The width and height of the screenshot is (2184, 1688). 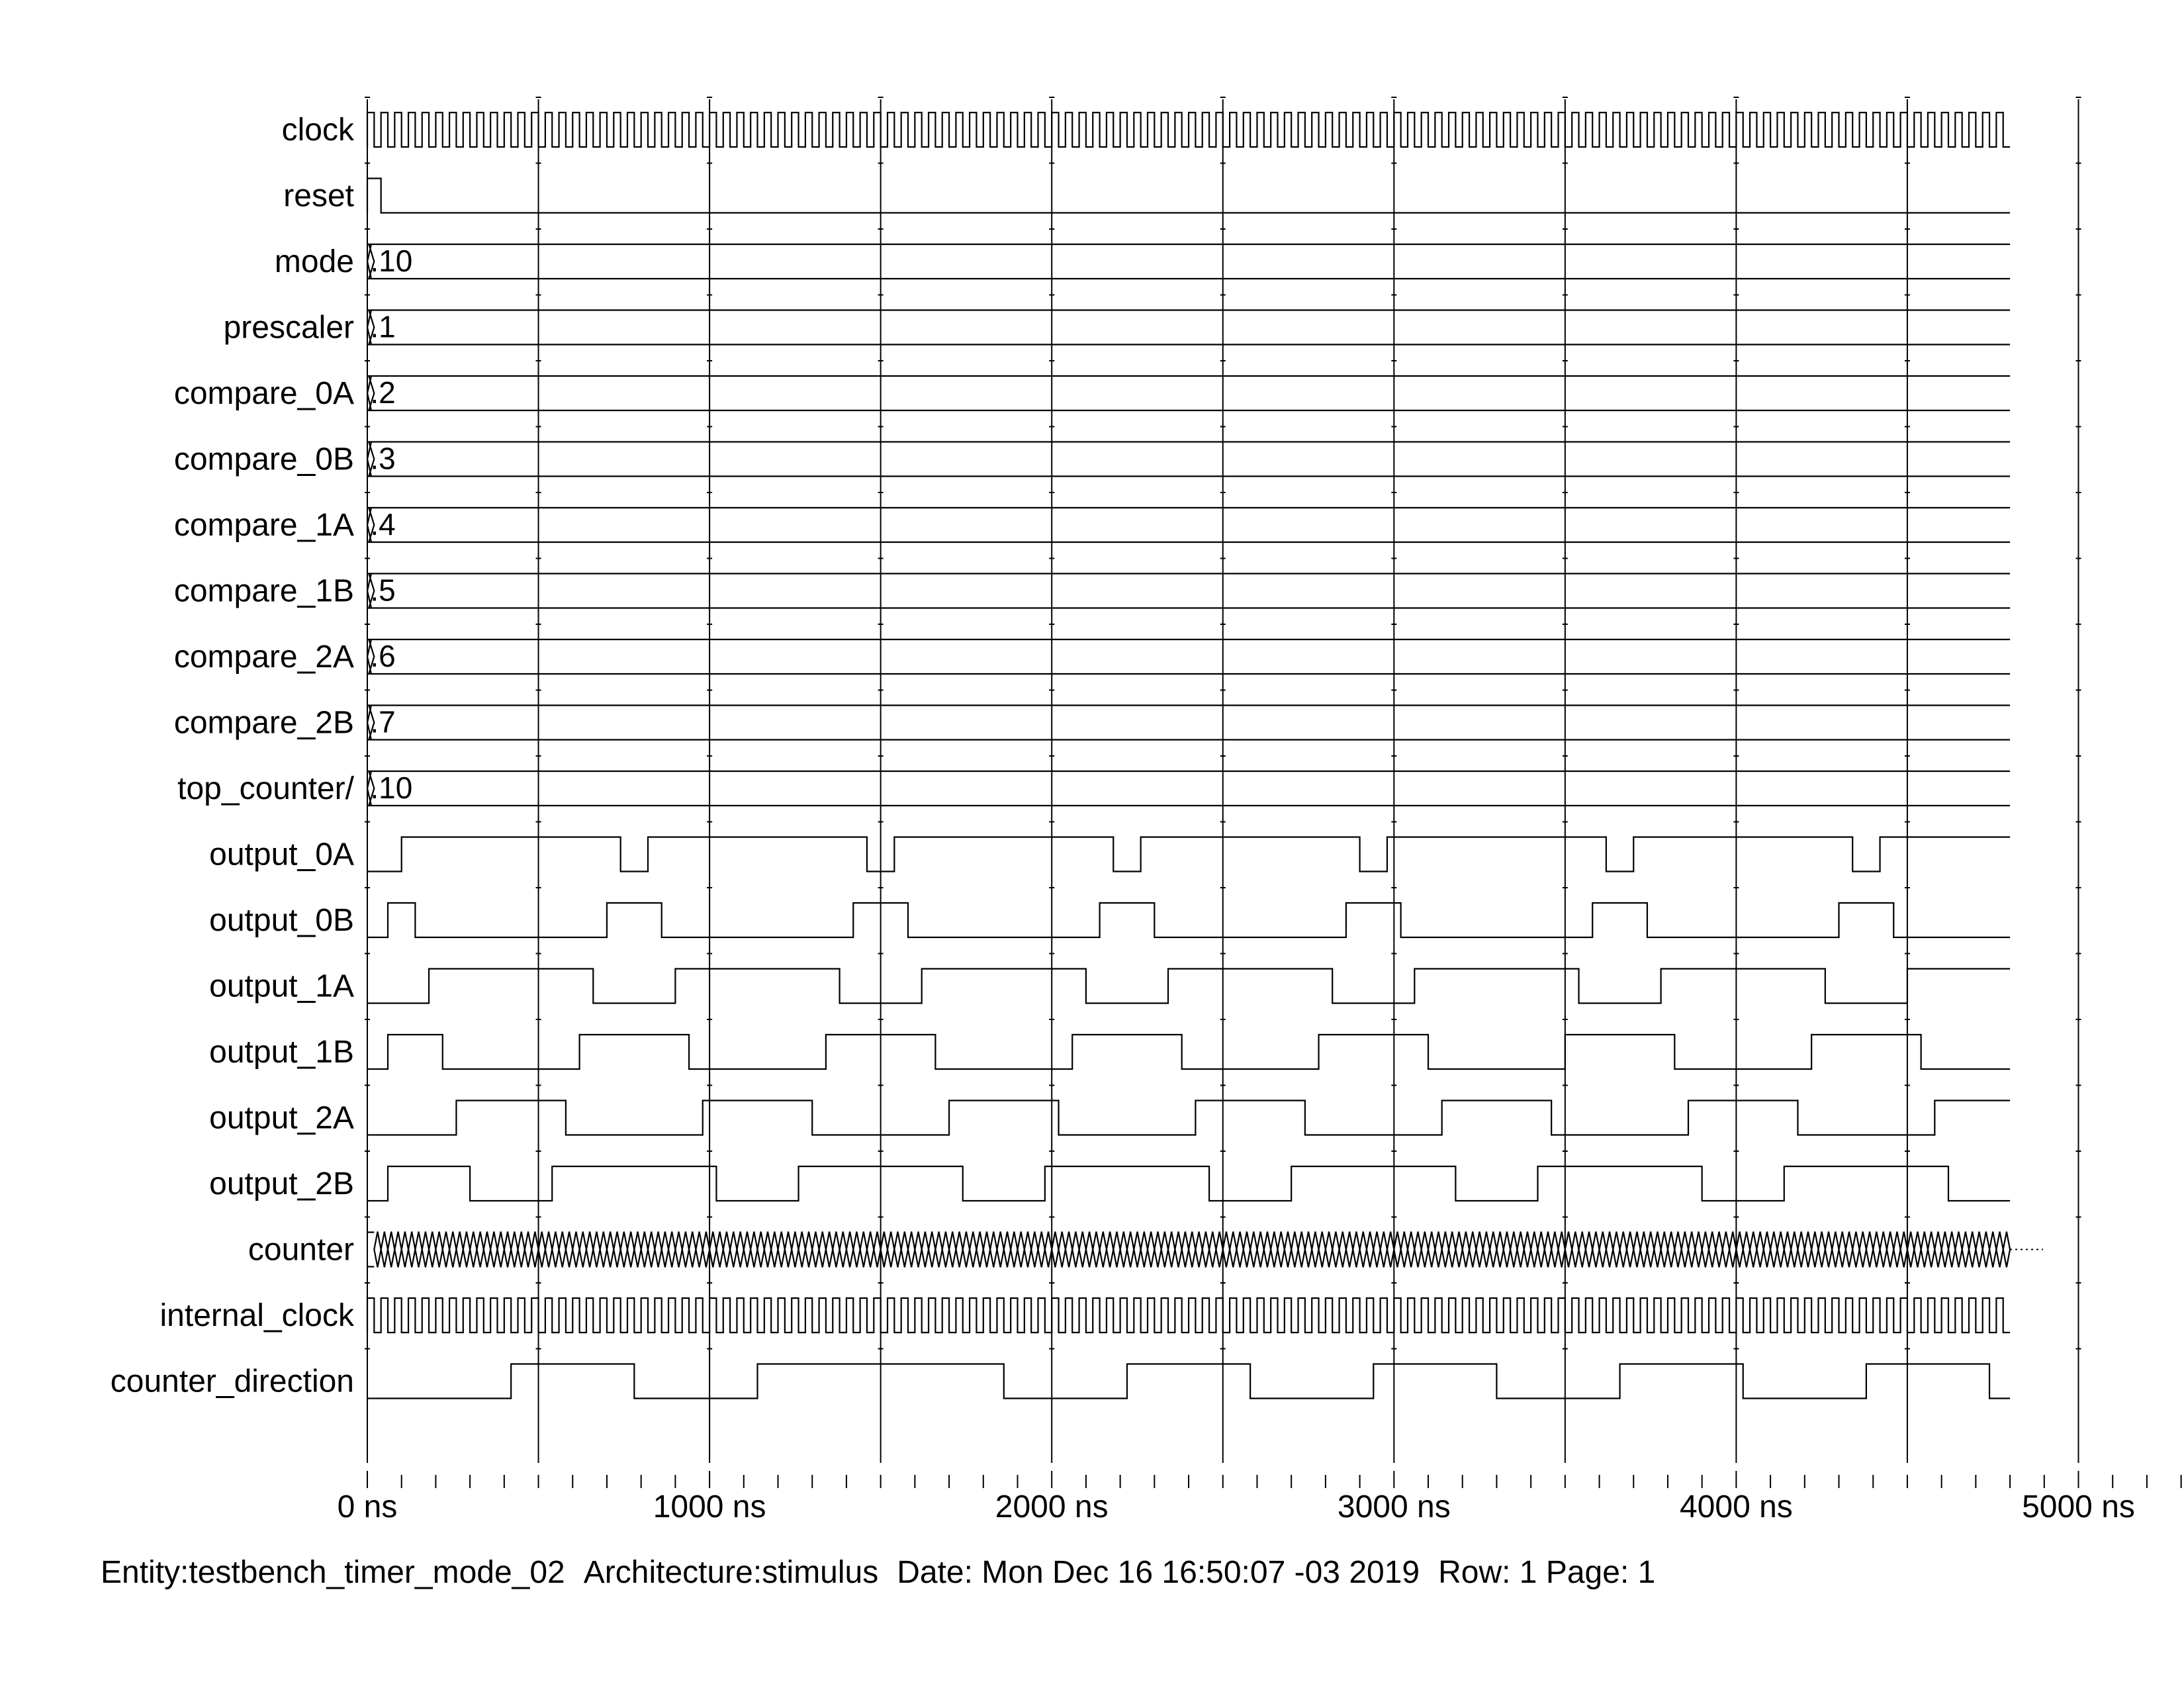 I want to click on waveform-mode, so click(x=1188, y=261).